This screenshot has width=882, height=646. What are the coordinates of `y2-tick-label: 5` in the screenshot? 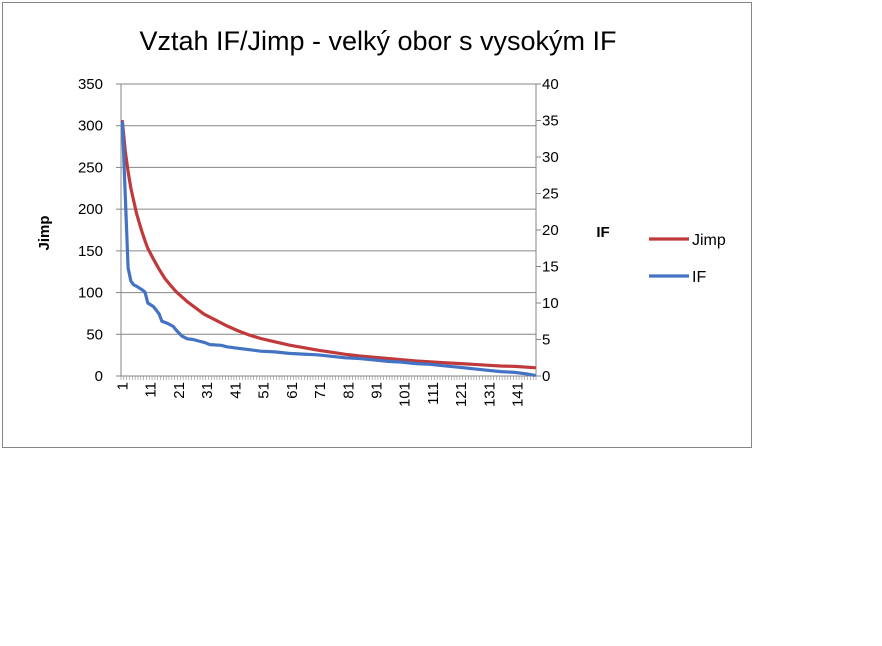 It's located at (546, 340).